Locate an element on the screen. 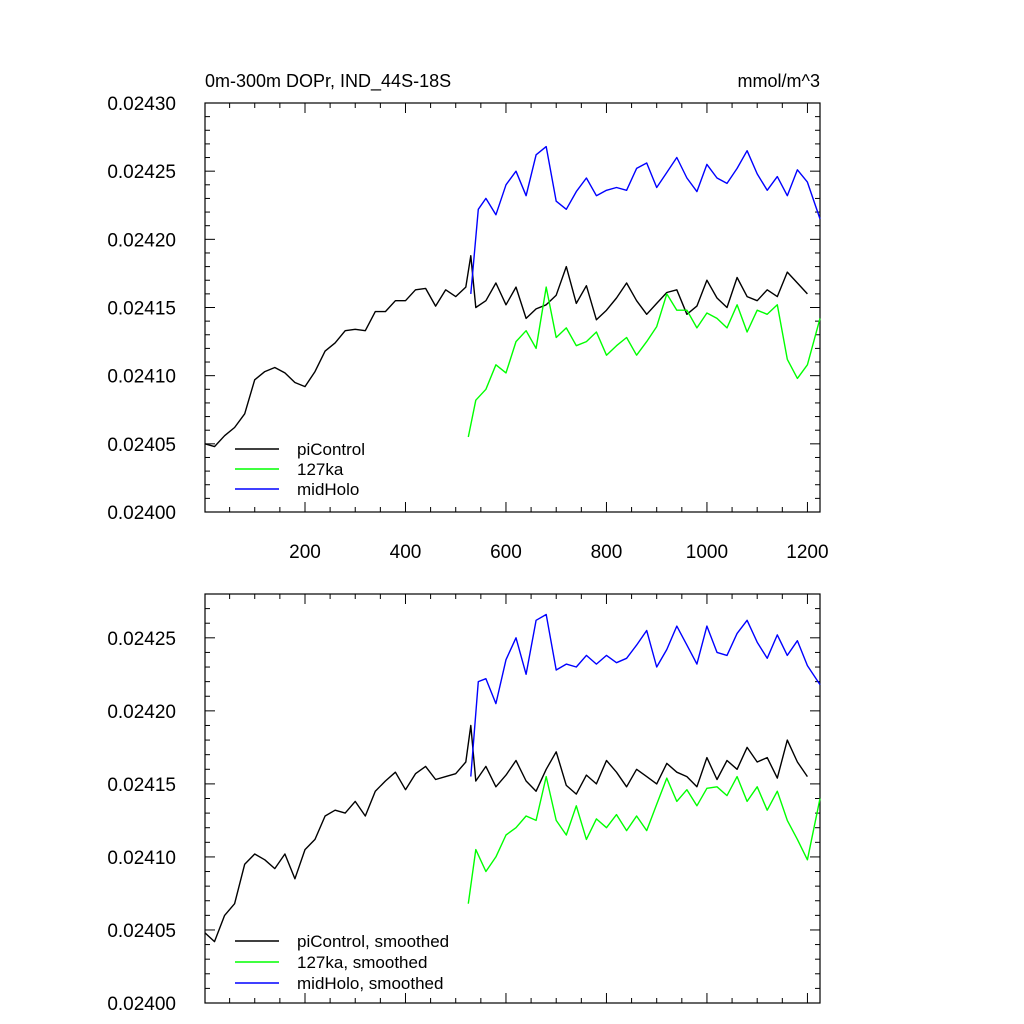 The width and height of the screenshot is (1024, 1024). series-line-127ka is located at coordinates (644, 362).